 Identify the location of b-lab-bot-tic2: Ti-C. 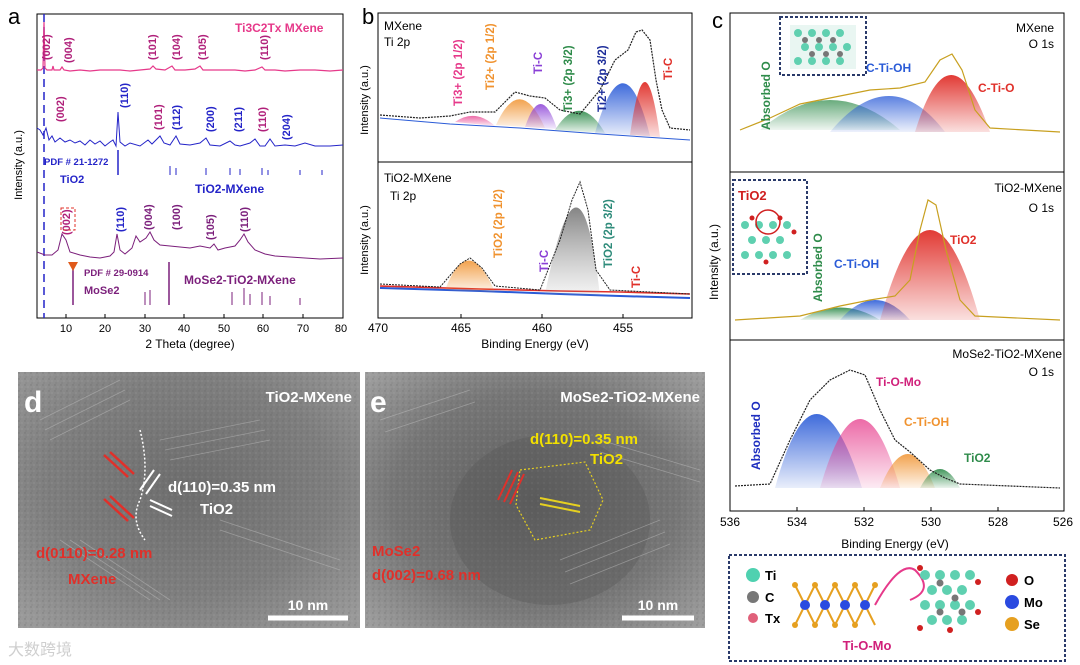
(637, 277).